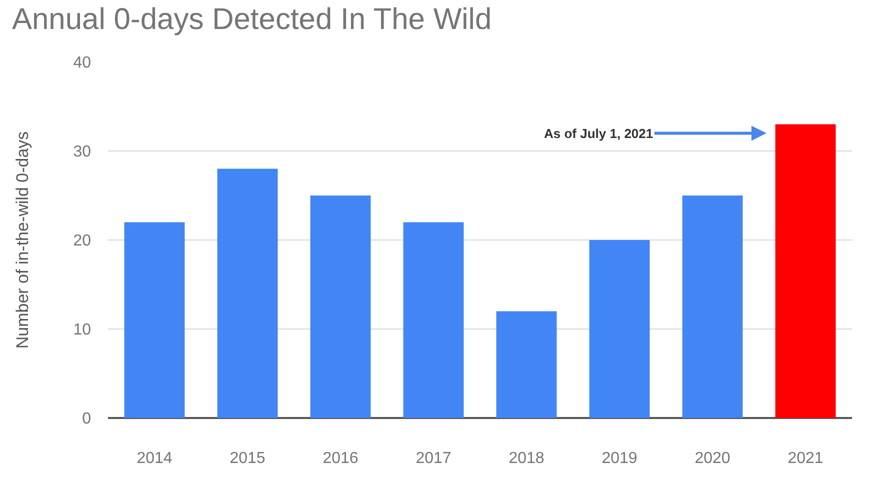 The height and width of the screenshot is (482, 886). Describe the element at coordinates (82, 330) in the screenshot. I see `y-tick-label: 10` at that location.